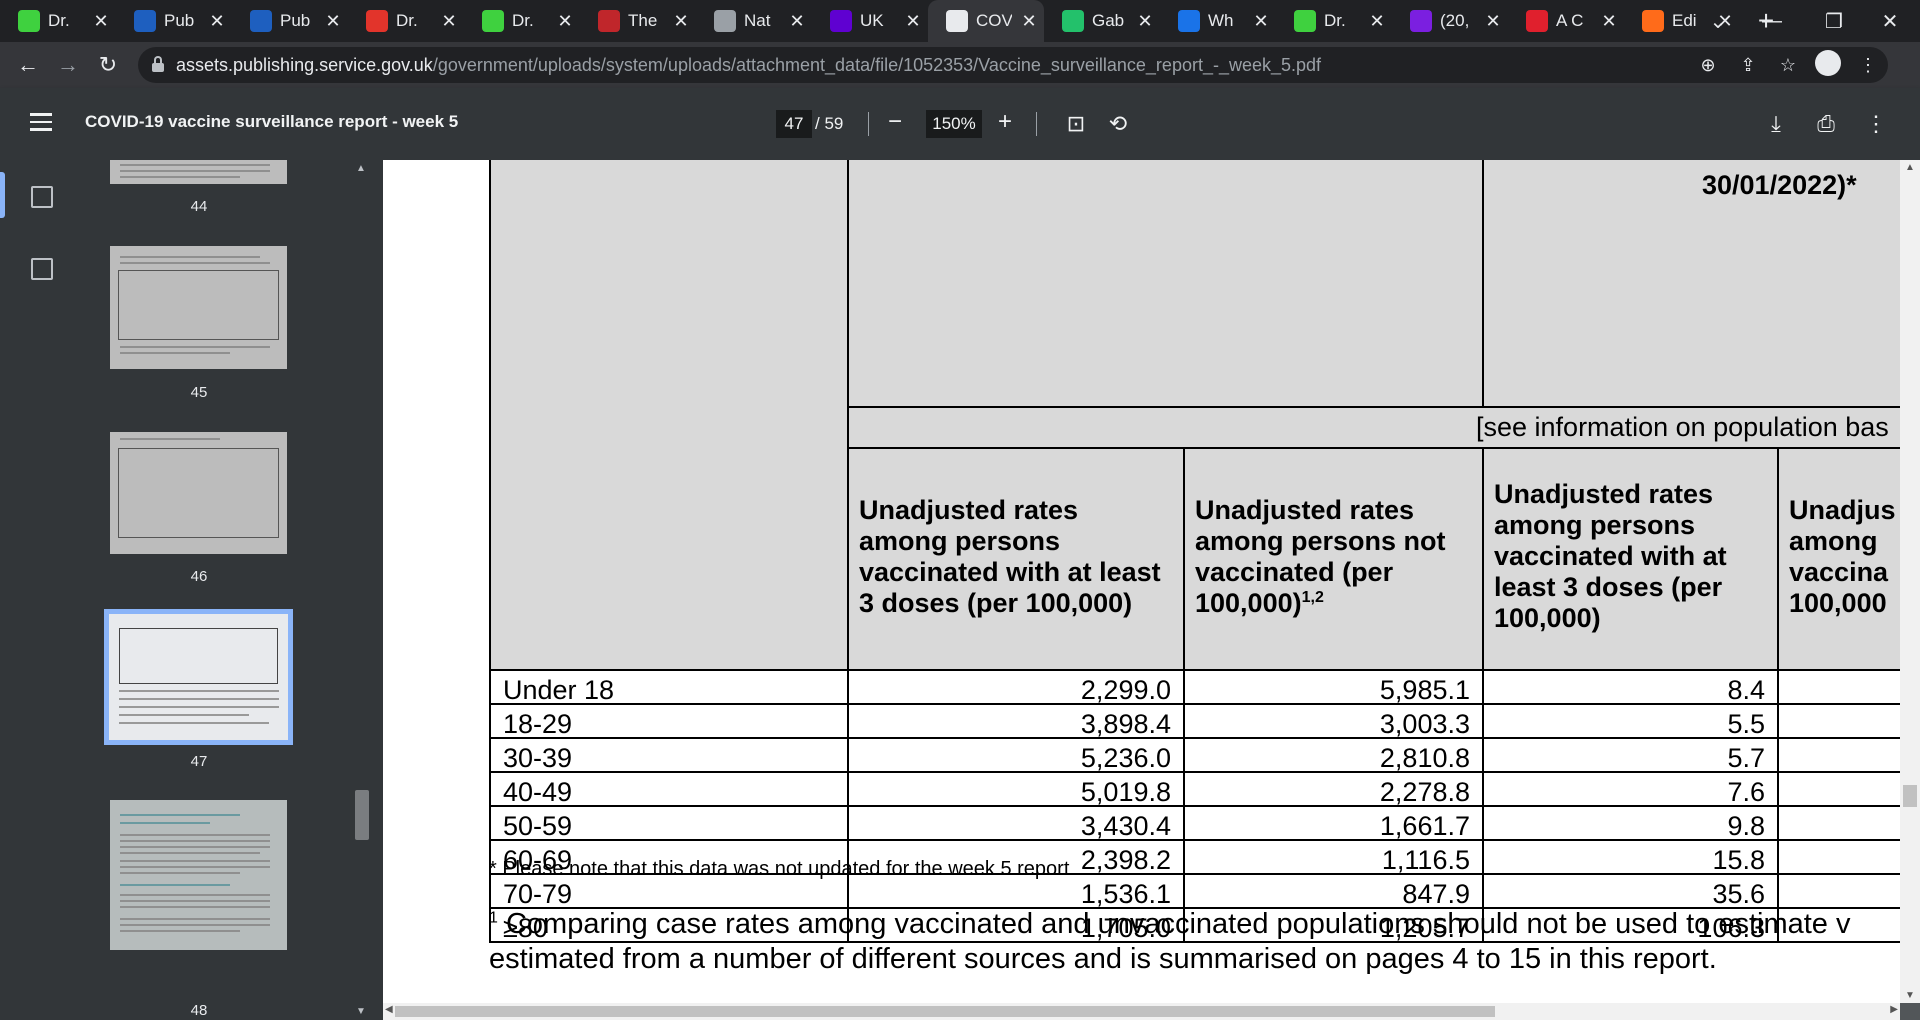  I want to click on page-count: / 59, so click(829, 123).